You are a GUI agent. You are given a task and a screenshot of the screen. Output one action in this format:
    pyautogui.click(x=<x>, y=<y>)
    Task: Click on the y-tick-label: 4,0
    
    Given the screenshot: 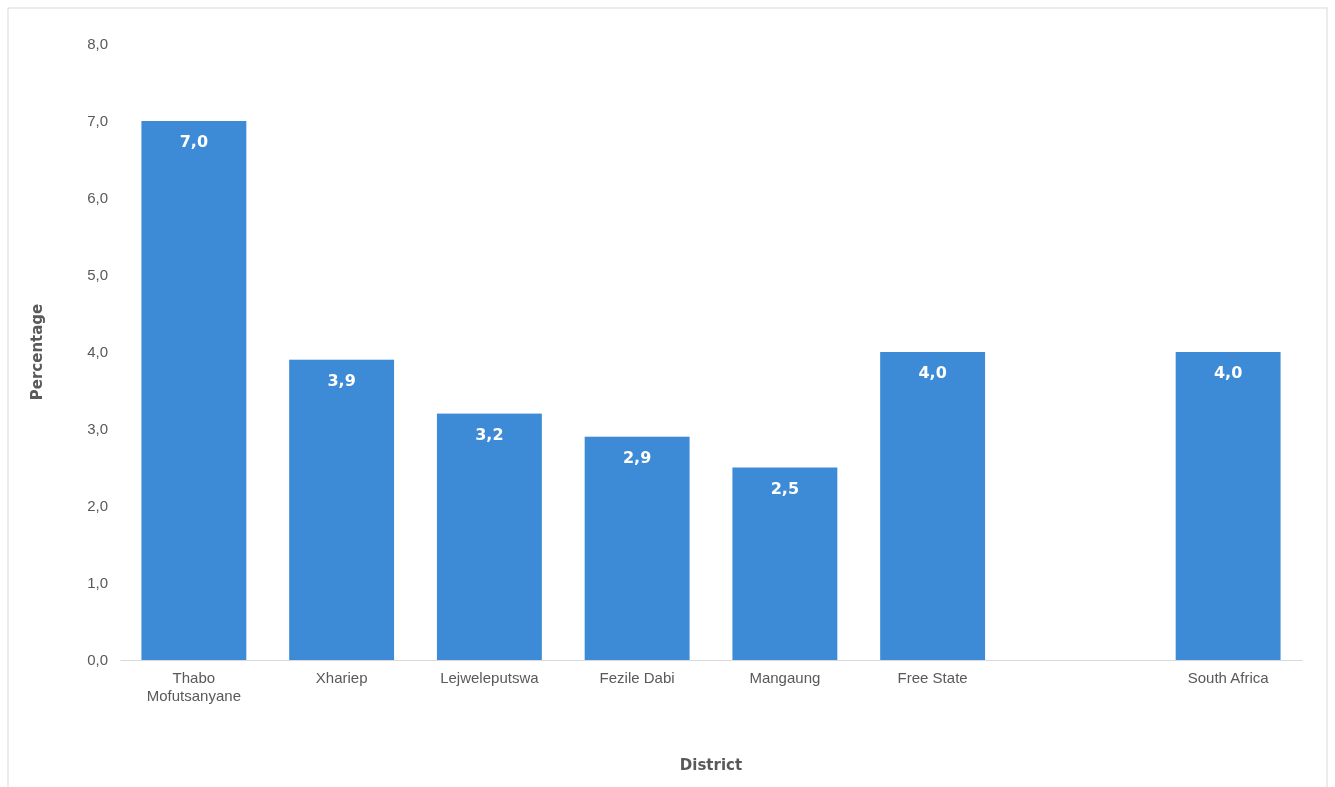 What is the action you would take?
    pyautogui.click(x=97, y=352)
    